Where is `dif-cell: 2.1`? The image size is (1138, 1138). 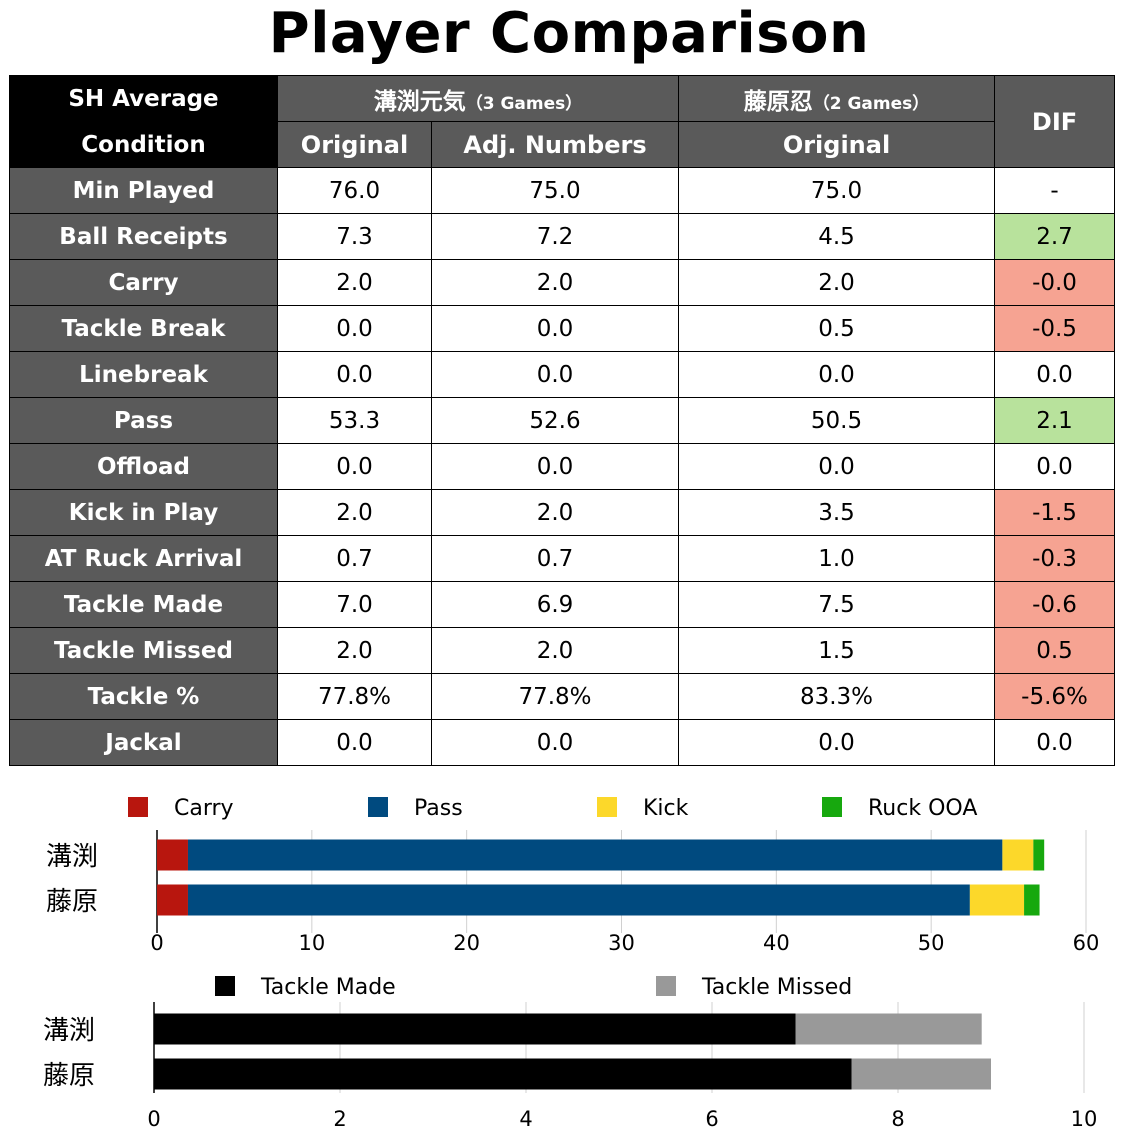 dif-cell: 2.1 is located at coordinates (1055, 420).